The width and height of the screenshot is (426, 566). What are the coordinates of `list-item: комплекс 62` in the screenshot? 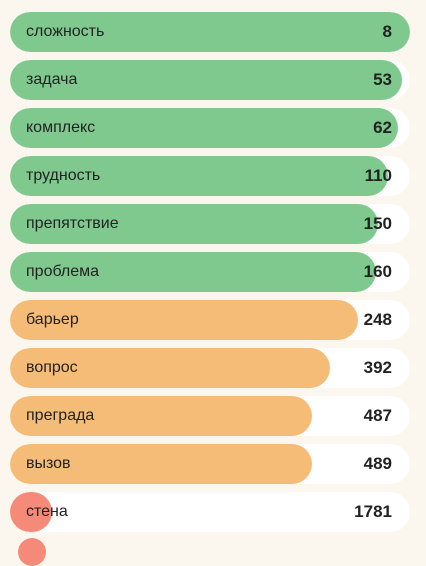 It's located at (210, 128).